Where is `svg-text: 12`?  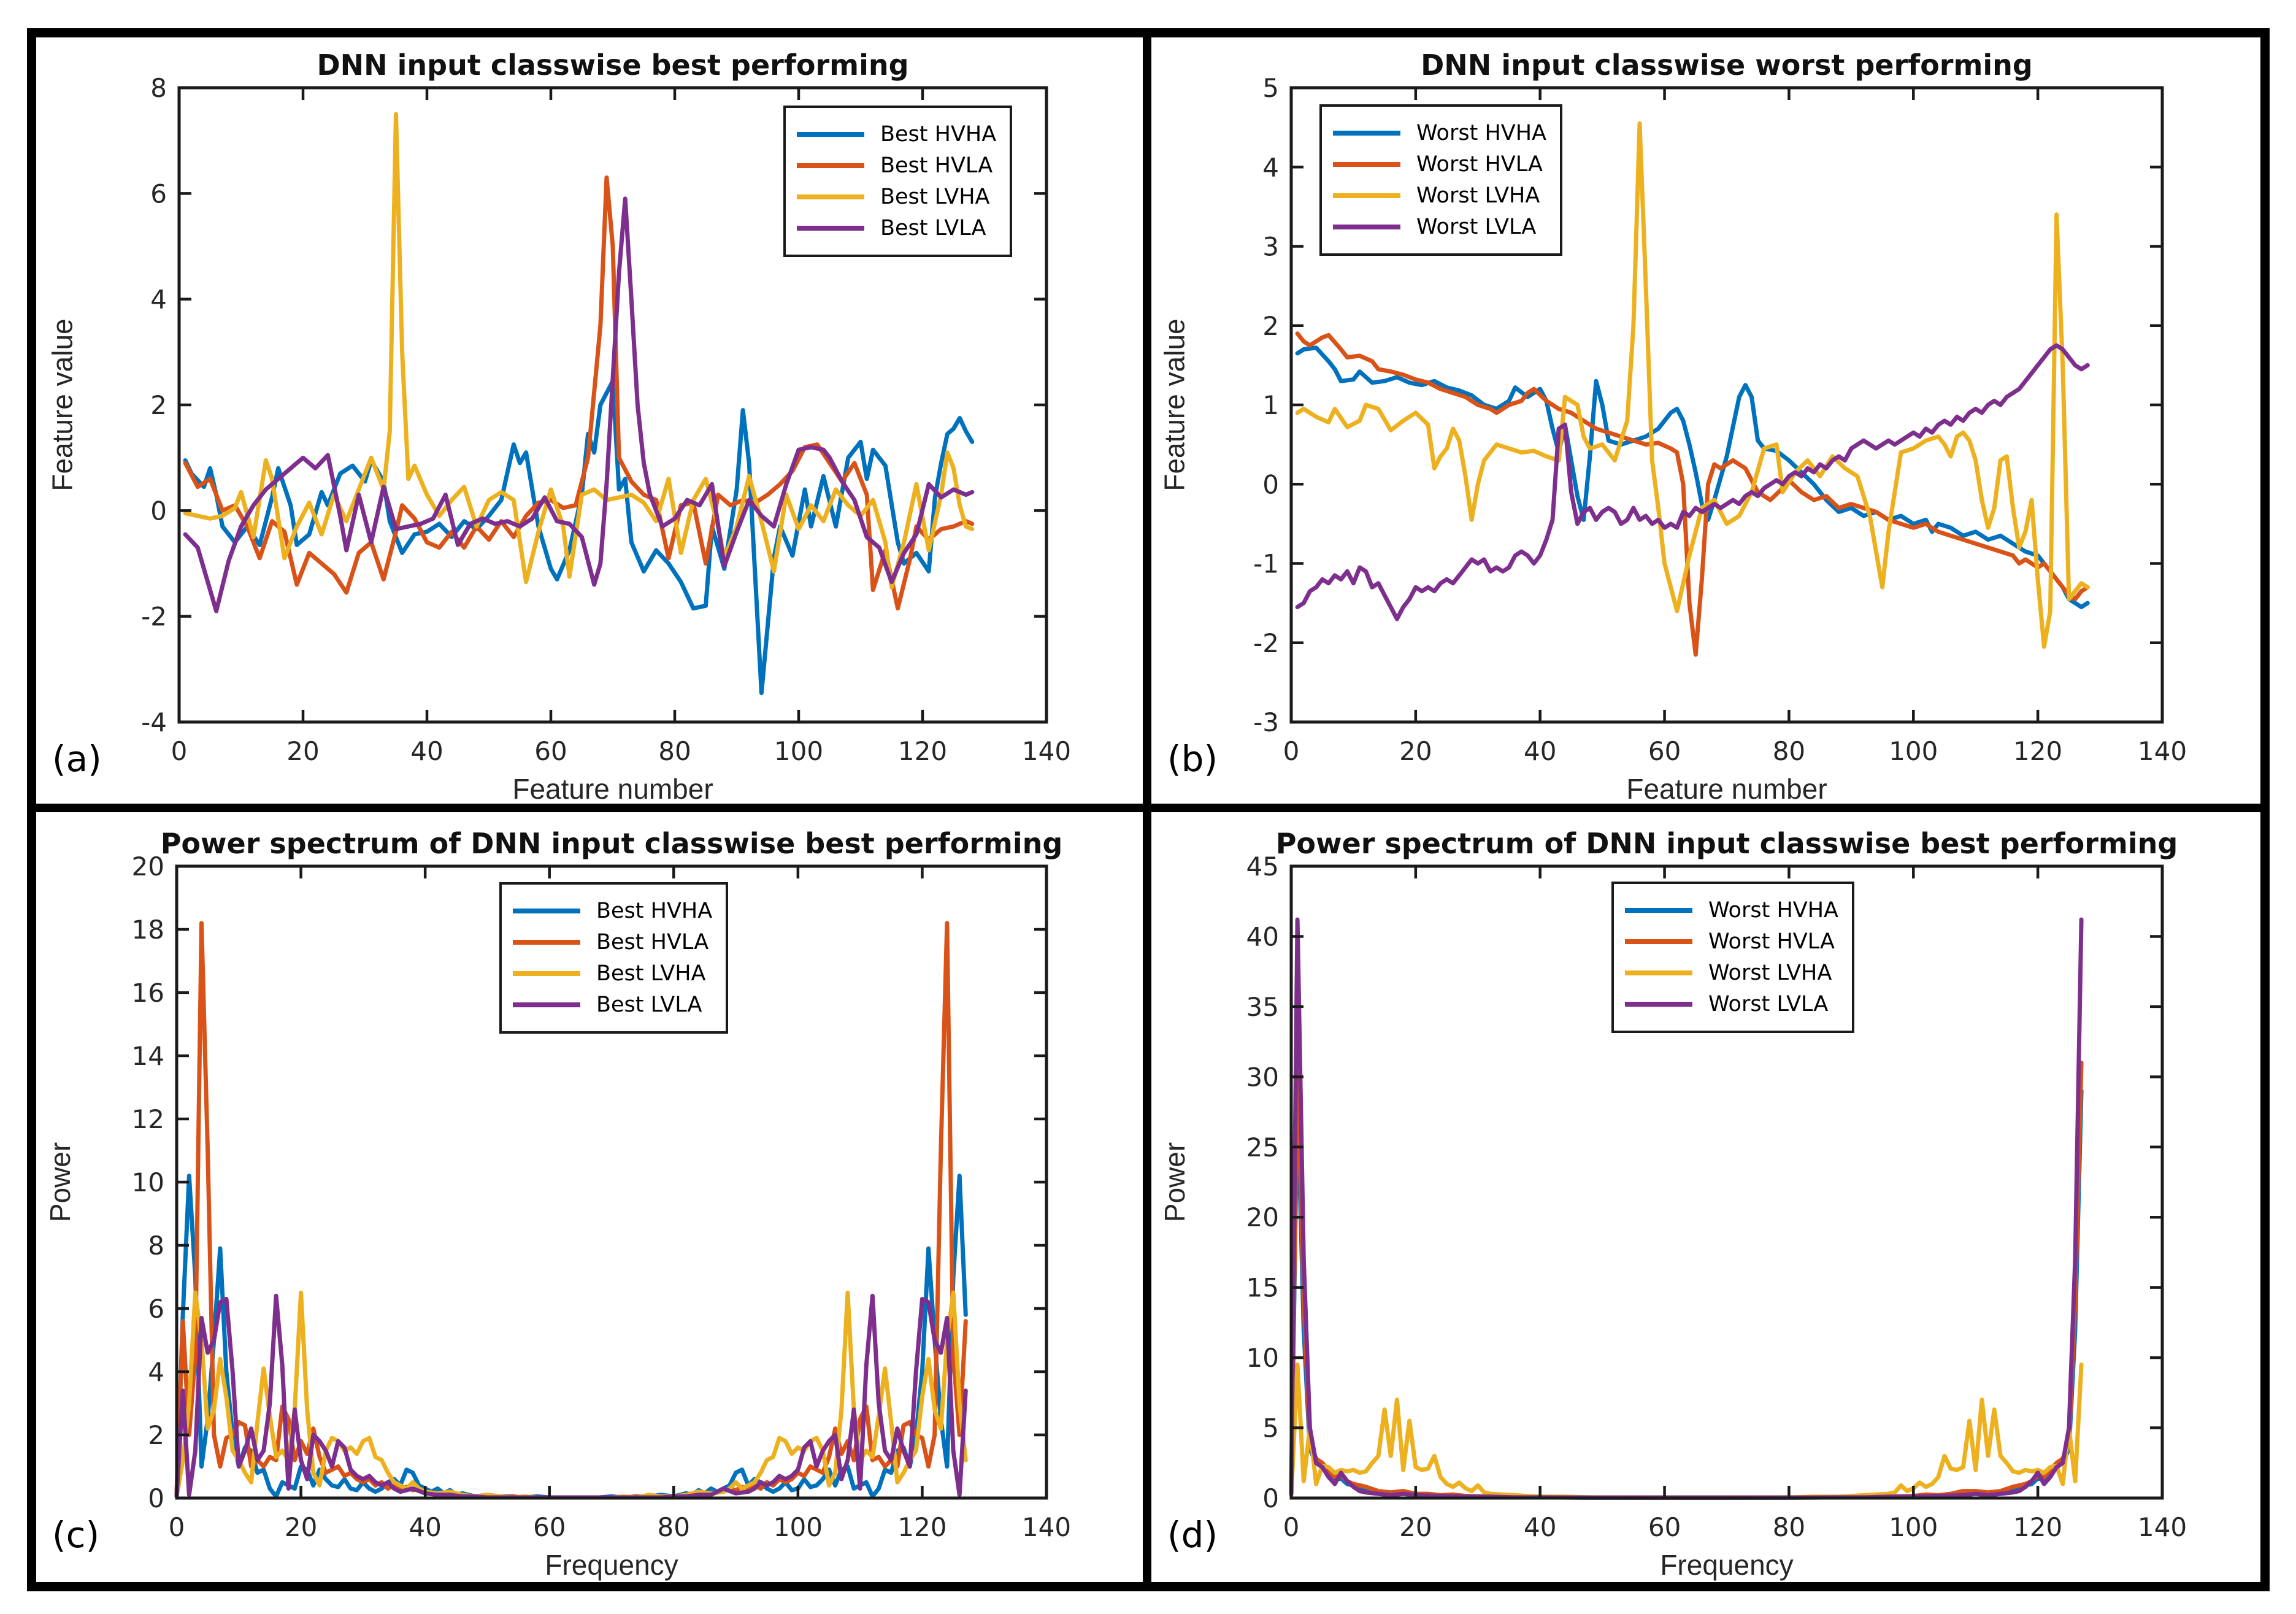
svg-text: 12 is located at coordinates (148, 1119).